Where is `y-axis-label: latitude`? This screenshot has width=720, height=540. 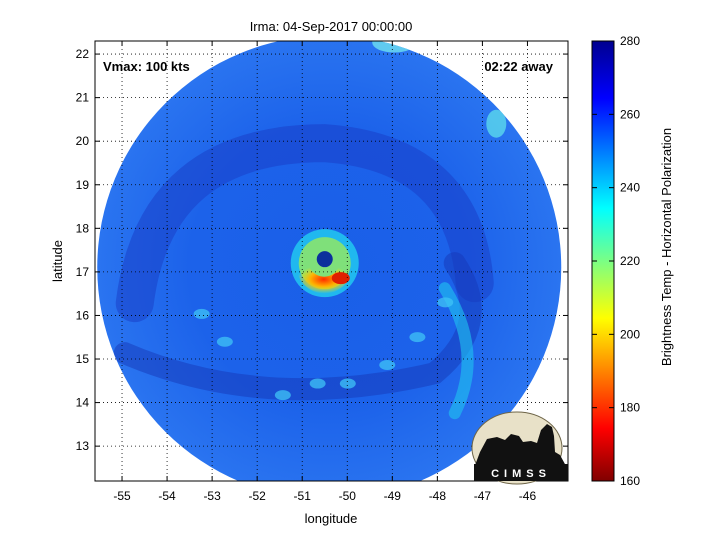
y-axis-label: latitude is located at coordinates (57, 261).